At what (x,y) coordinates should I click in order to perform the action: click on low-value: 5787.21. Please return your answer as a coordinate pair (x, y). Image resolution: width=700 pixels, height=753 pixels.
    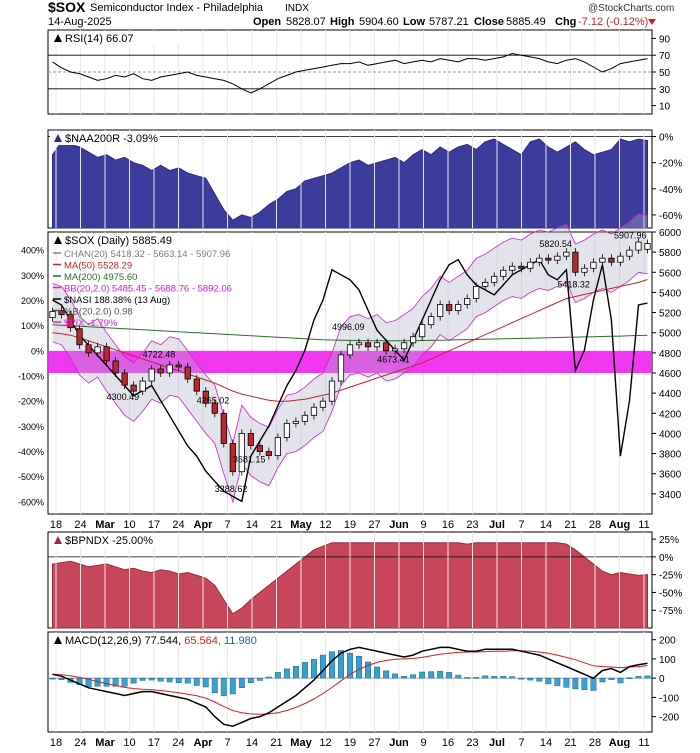
    Looking at the image, I should click on (449, 22).